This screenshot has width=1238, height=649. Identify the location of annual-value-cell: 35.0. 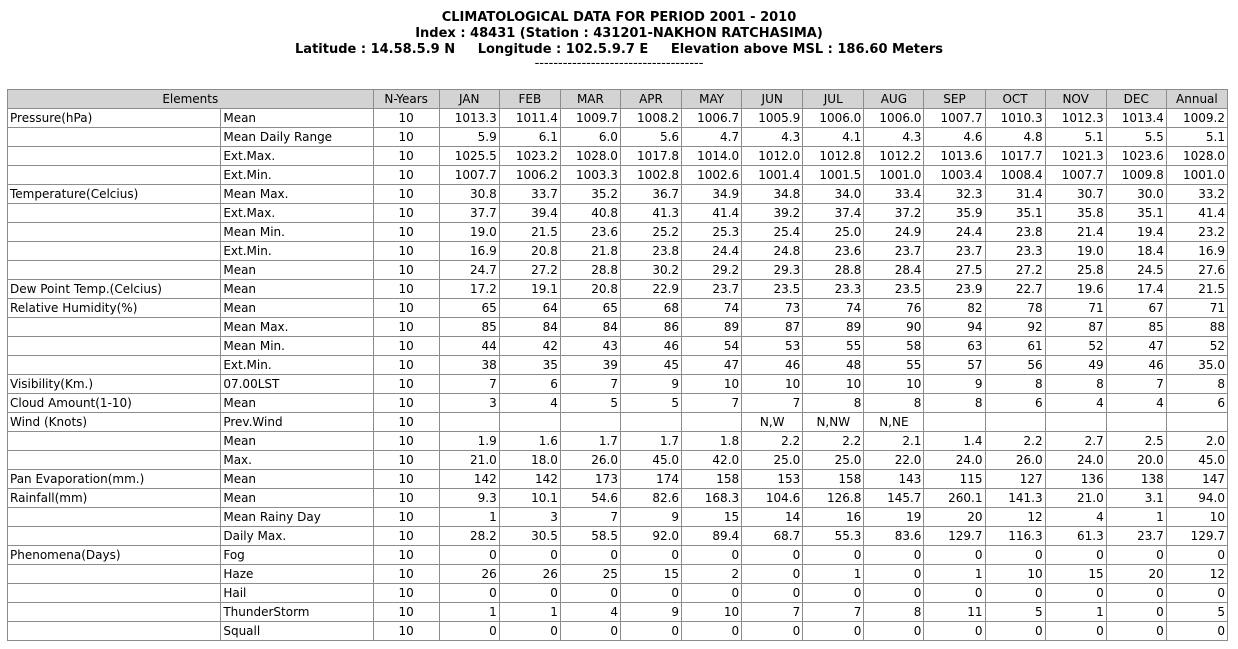
(1197, 365).